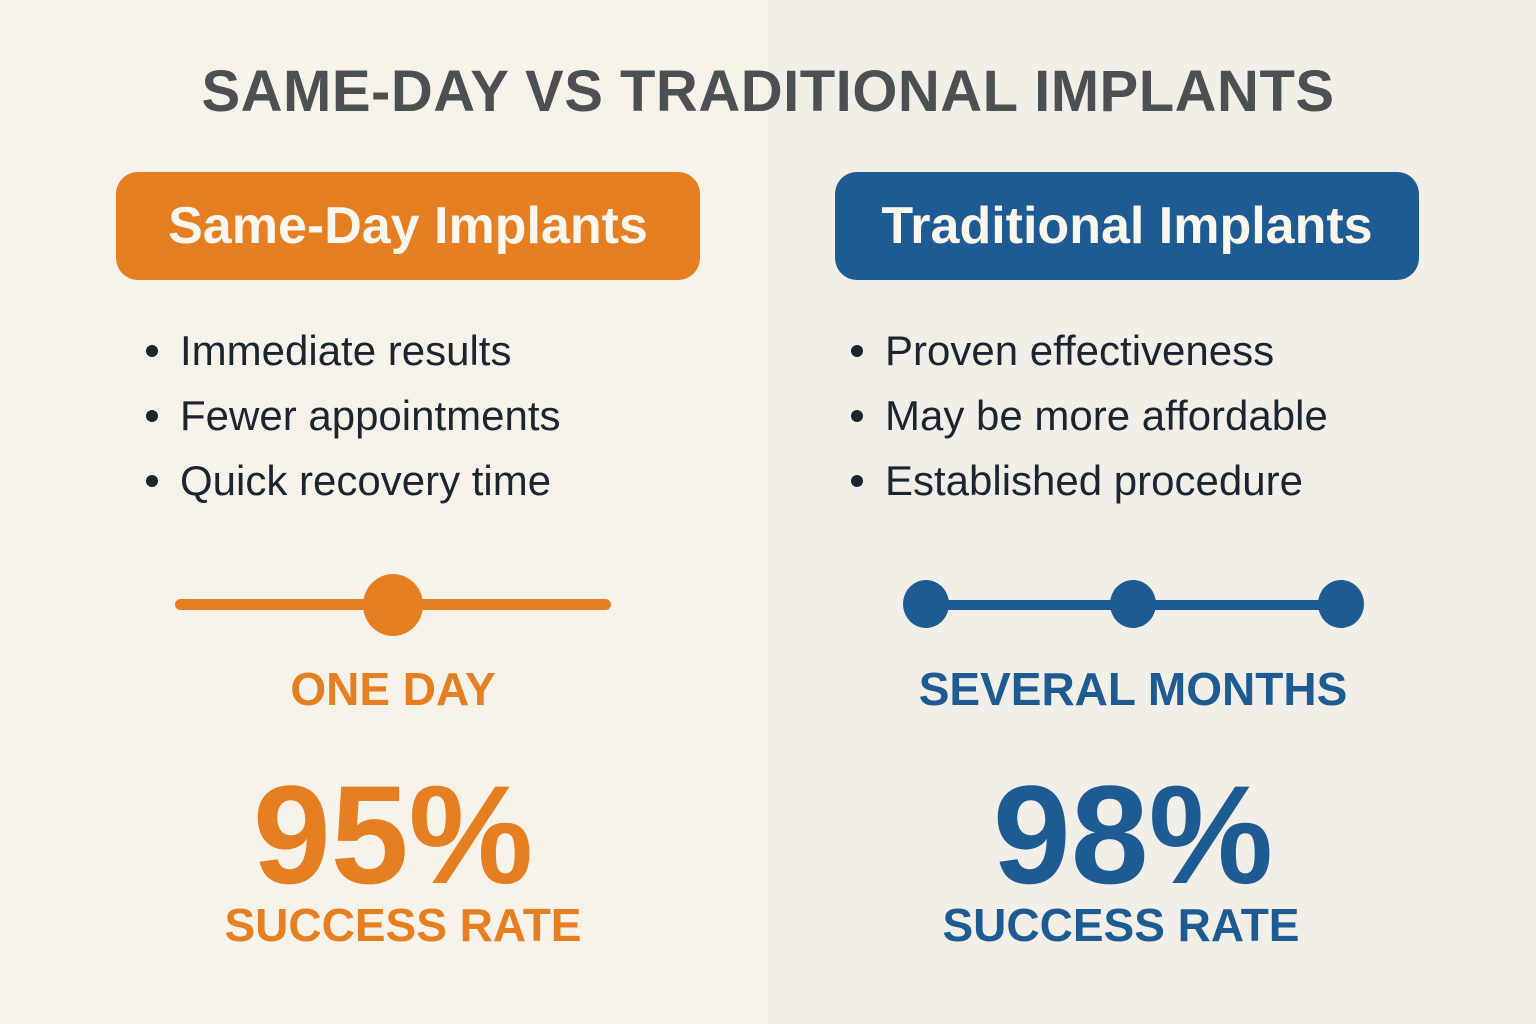 The height and width of the screenshot is (1024, 1536). What do you see at coordinates (352, 480) in the screenshot?
I see `list-item: Quick recovery time` at bounding box center [352, 480].